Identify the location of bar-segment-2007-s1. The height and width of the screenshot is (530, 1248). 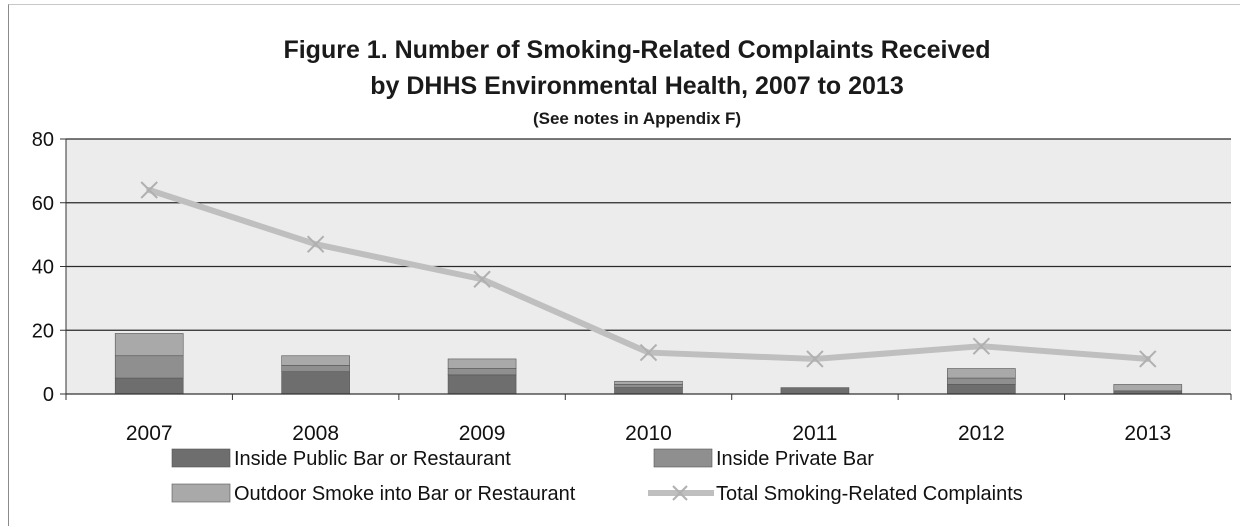
(149, 367).